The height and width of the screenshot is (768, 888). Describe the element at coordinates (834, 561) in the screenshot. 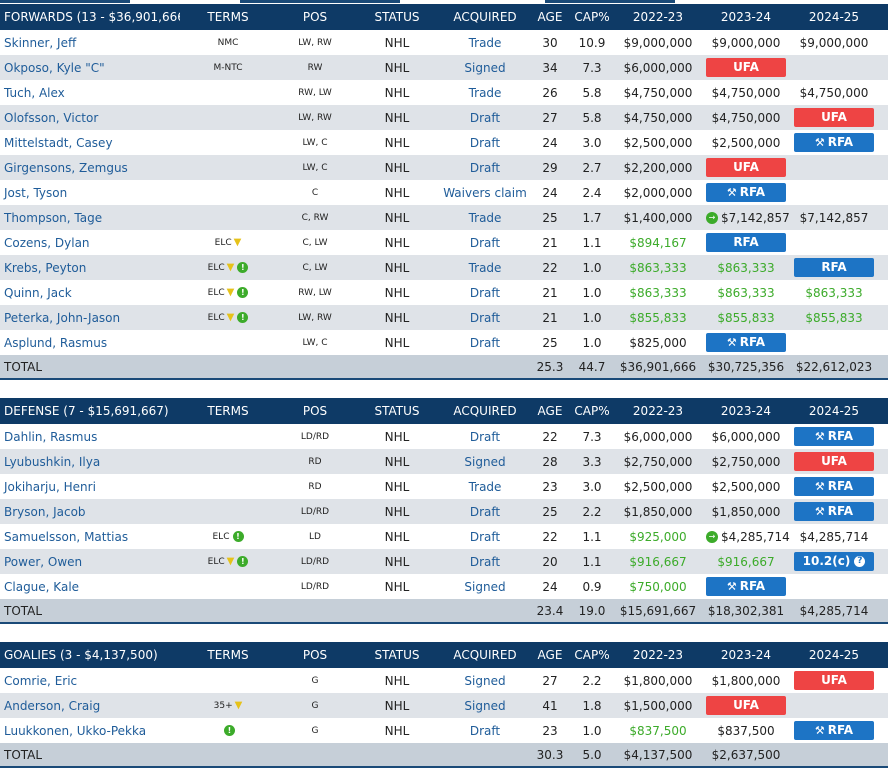

I see `info-badge: 10.2(c)?` at that location.